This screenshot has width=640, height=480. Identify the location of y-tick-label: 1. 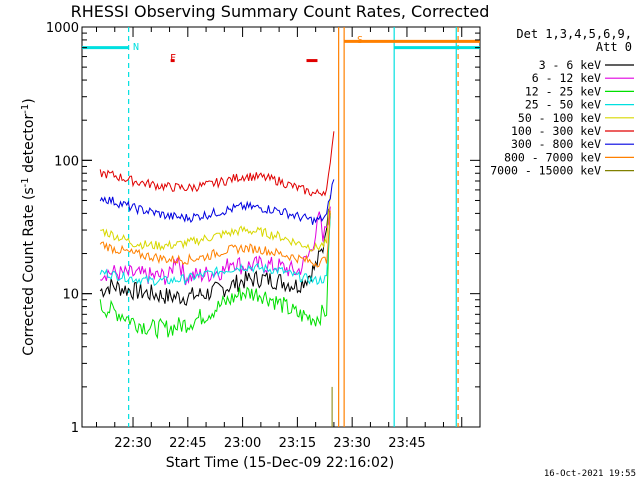
(75, 428).